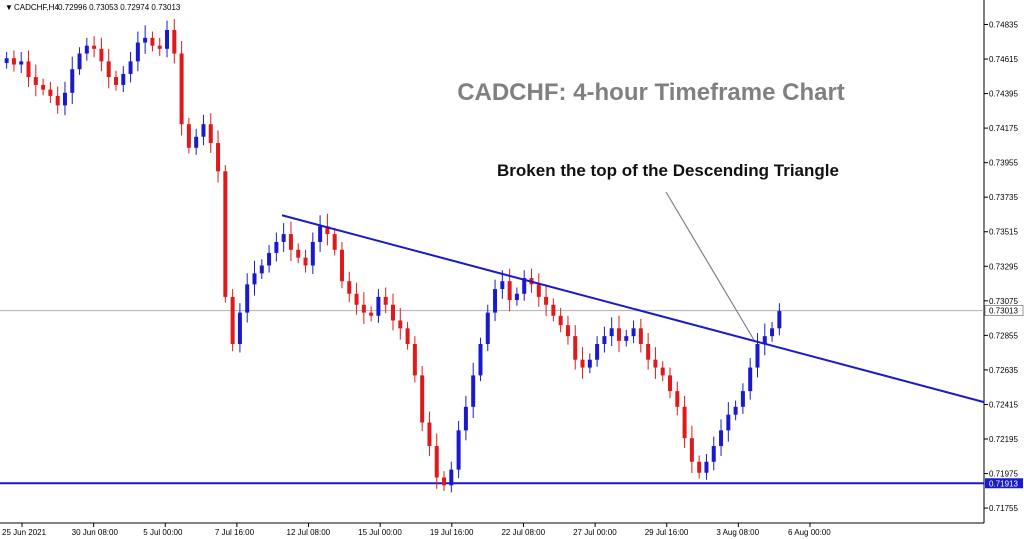 Image resolution: width=1024 pixels, height=539 pixels. What do you see at coordinates (309, 532) in the screenshot?
I see `x-tick-label: 12 Jul 08:00` at bounding box center [309, 532].